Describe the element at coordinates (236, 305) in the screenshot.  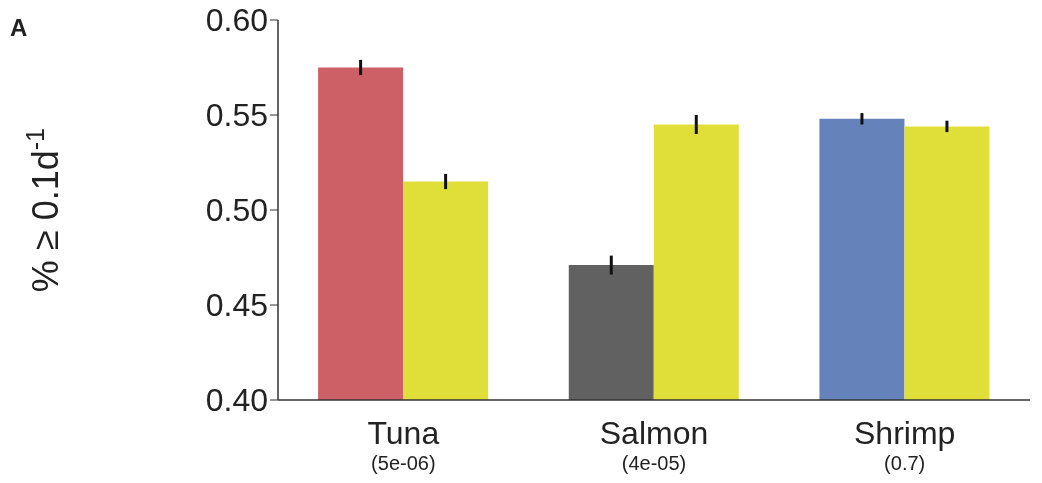
I see `y-tick-label: 0.45` at that location.